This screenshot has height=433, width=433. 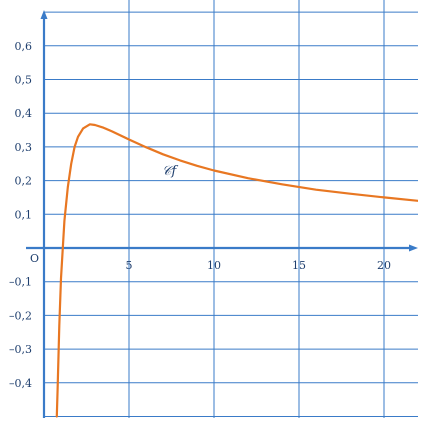 What do you see at coordinates (24, 181) in the screenshot?
I see `y-tick-label: 0,2` at bounding box center [24, 181].